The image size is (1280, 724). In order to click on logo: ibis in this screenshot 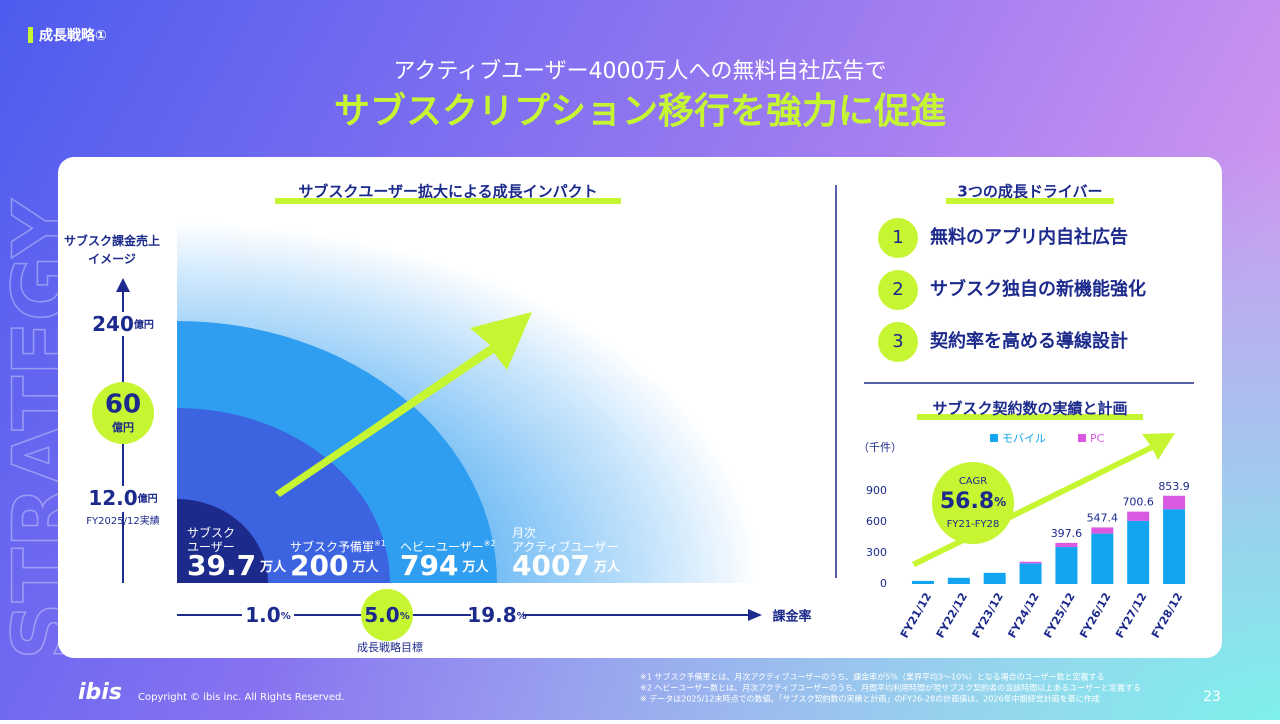, I will do `click(100, 692)`.